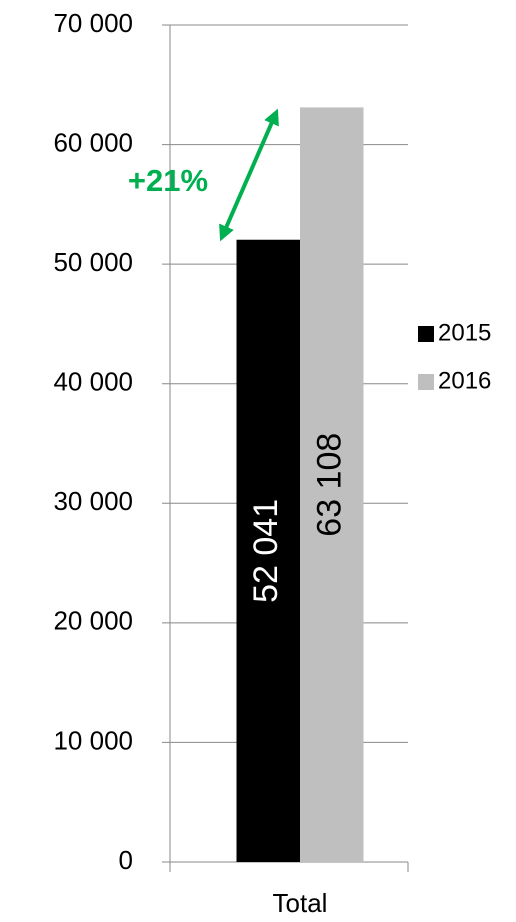 The width and height of the screenshot is (516, 922). Describe the element at coordinates (93, 501) in the screenshot. I see `y-tick-label: 30 000` at that location.